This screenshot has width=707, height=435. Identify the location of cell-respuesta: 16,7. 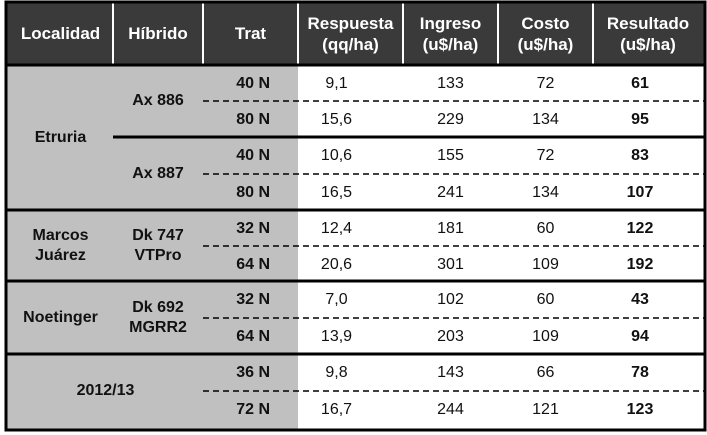
(336, 409).